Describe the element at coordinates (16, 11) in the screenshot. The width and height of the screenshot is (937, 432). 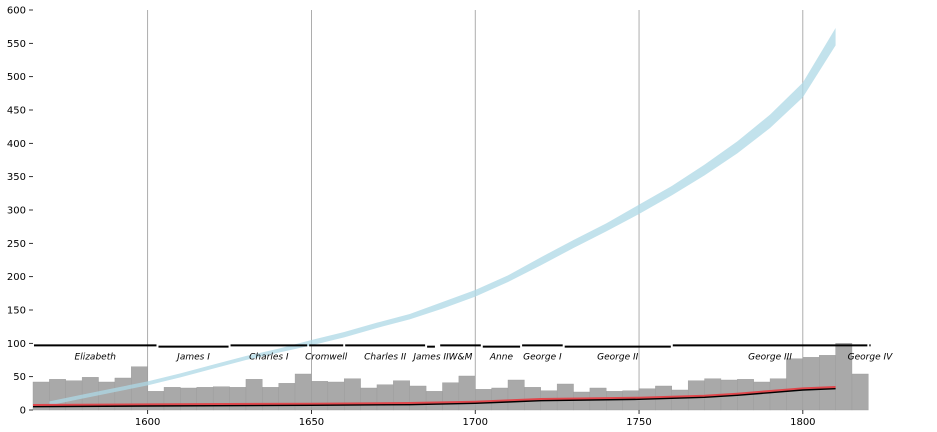
I see `y-tick-label: 600` at that location.